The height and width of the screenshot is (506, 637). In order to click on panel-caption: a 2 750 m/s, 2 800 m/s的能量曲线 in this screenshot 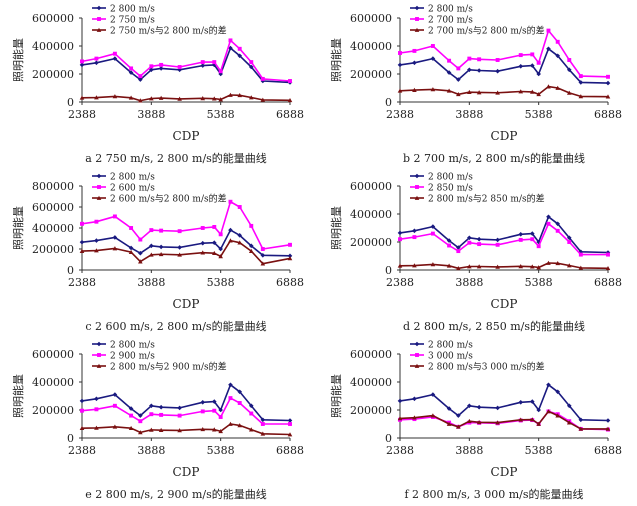, I will do `click(176, 158)`.